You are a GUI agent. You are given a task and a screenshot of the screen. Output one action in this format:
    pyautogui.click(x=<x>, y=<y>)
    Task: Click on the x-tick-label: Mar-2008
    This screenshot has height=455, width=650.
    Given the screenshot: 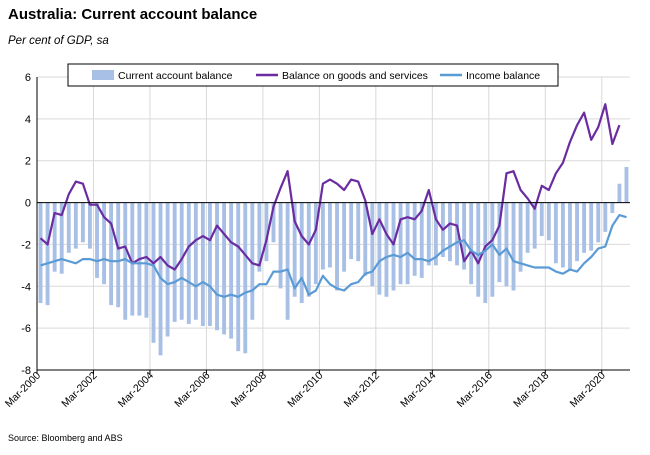 What is the action you would take?
    pyautogui.click(x=249, y=390)
    